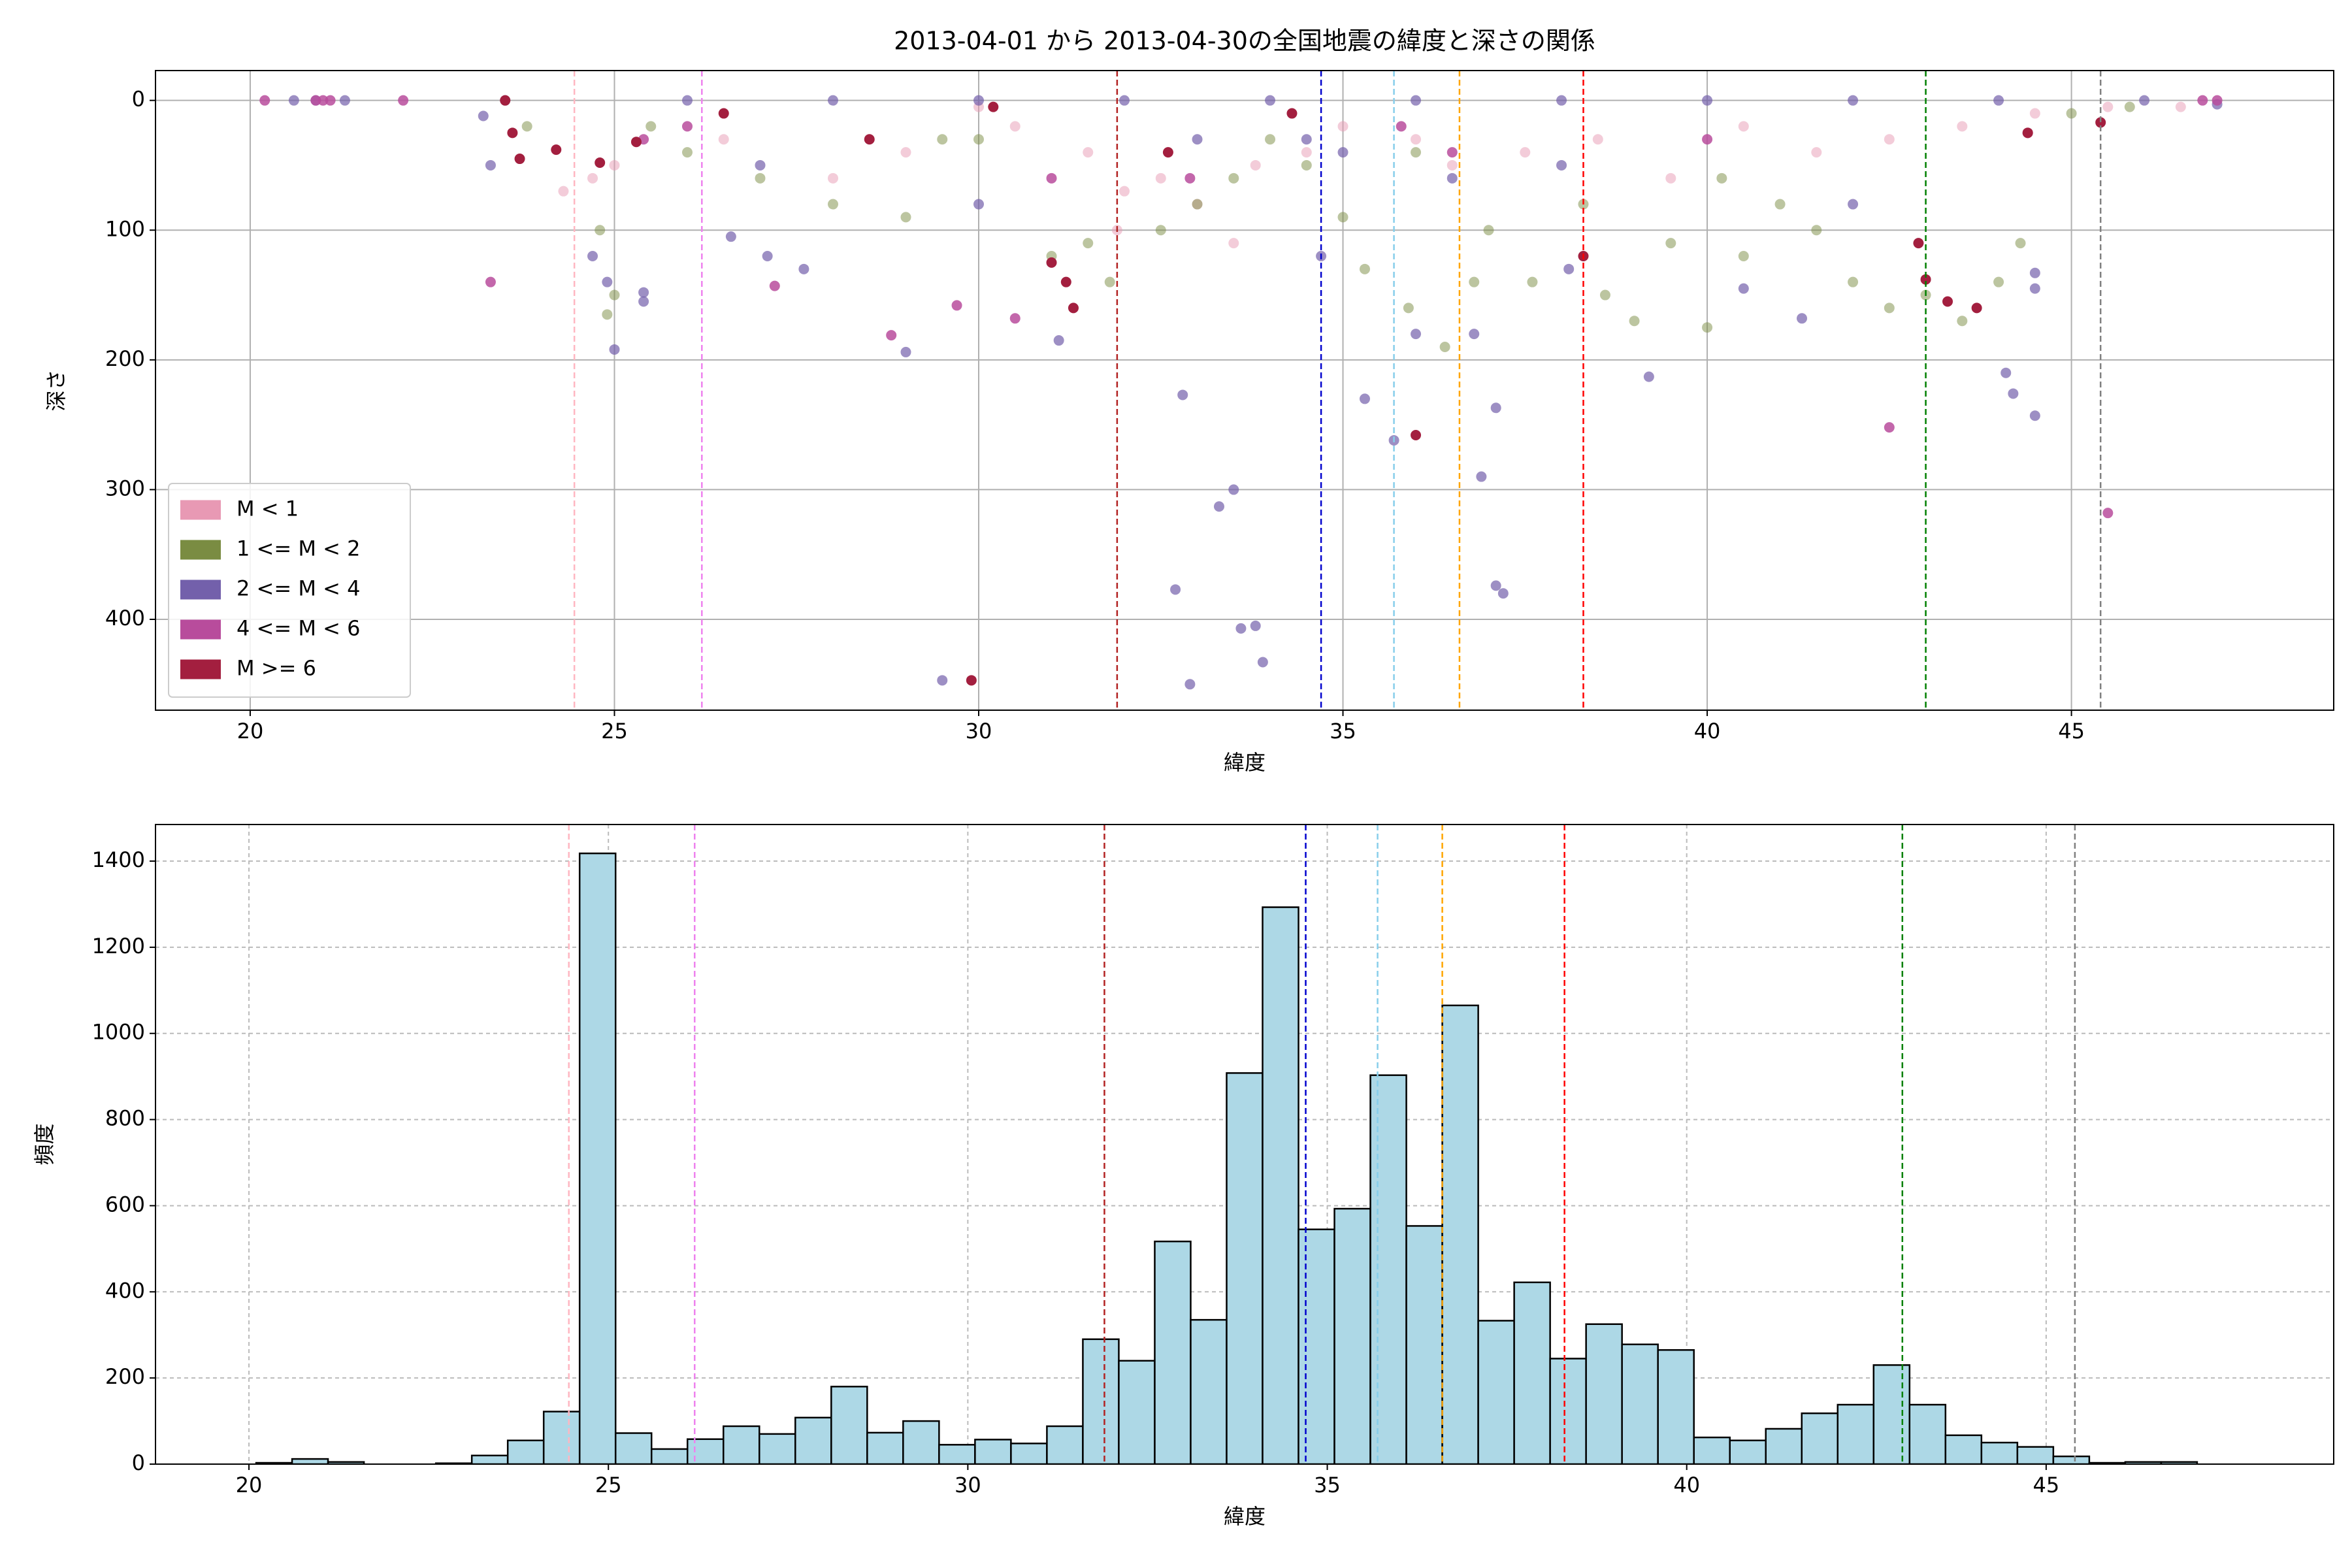 This screenshot has width=2352, height=1568. I want to click on x-tick-label: 40, so click(1686, 1485).